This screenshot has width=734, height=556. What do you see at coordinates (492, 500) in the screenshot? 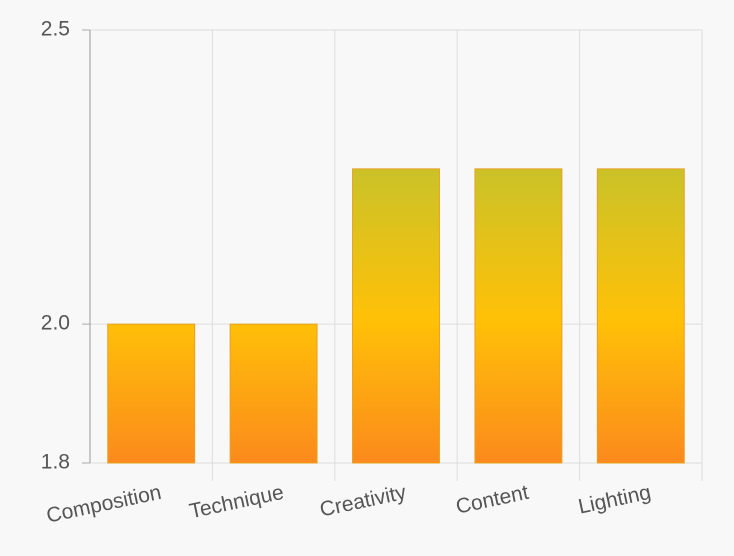
I see `x-tick-label: Content` at bounding box center [492, 500].